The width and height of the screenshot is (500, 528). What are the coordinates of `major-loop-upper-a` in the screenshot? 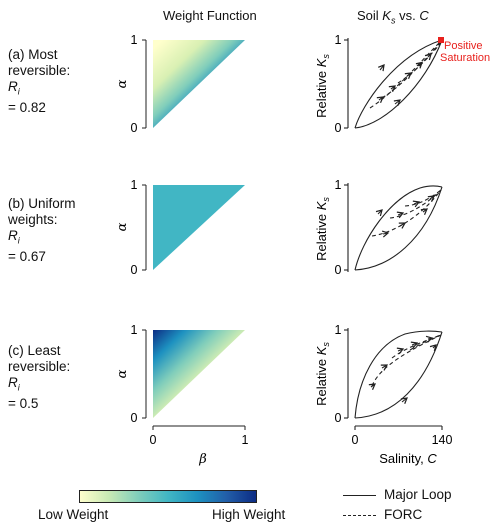 It's located at (398, 84).